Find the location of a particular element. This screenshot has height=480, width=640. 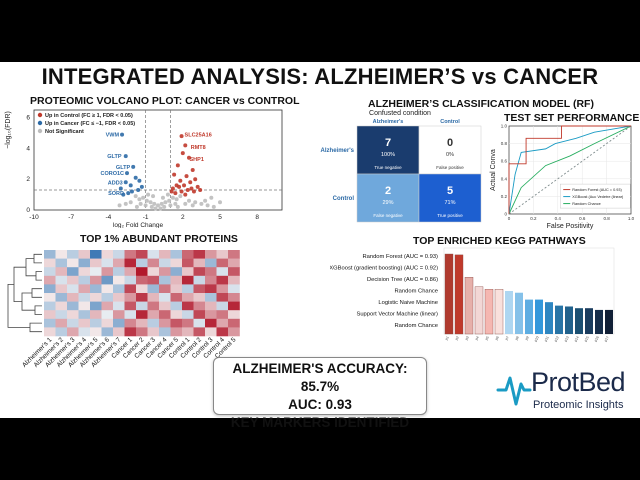

kegg-category-label: p5 is located at coordinates (486, 337).